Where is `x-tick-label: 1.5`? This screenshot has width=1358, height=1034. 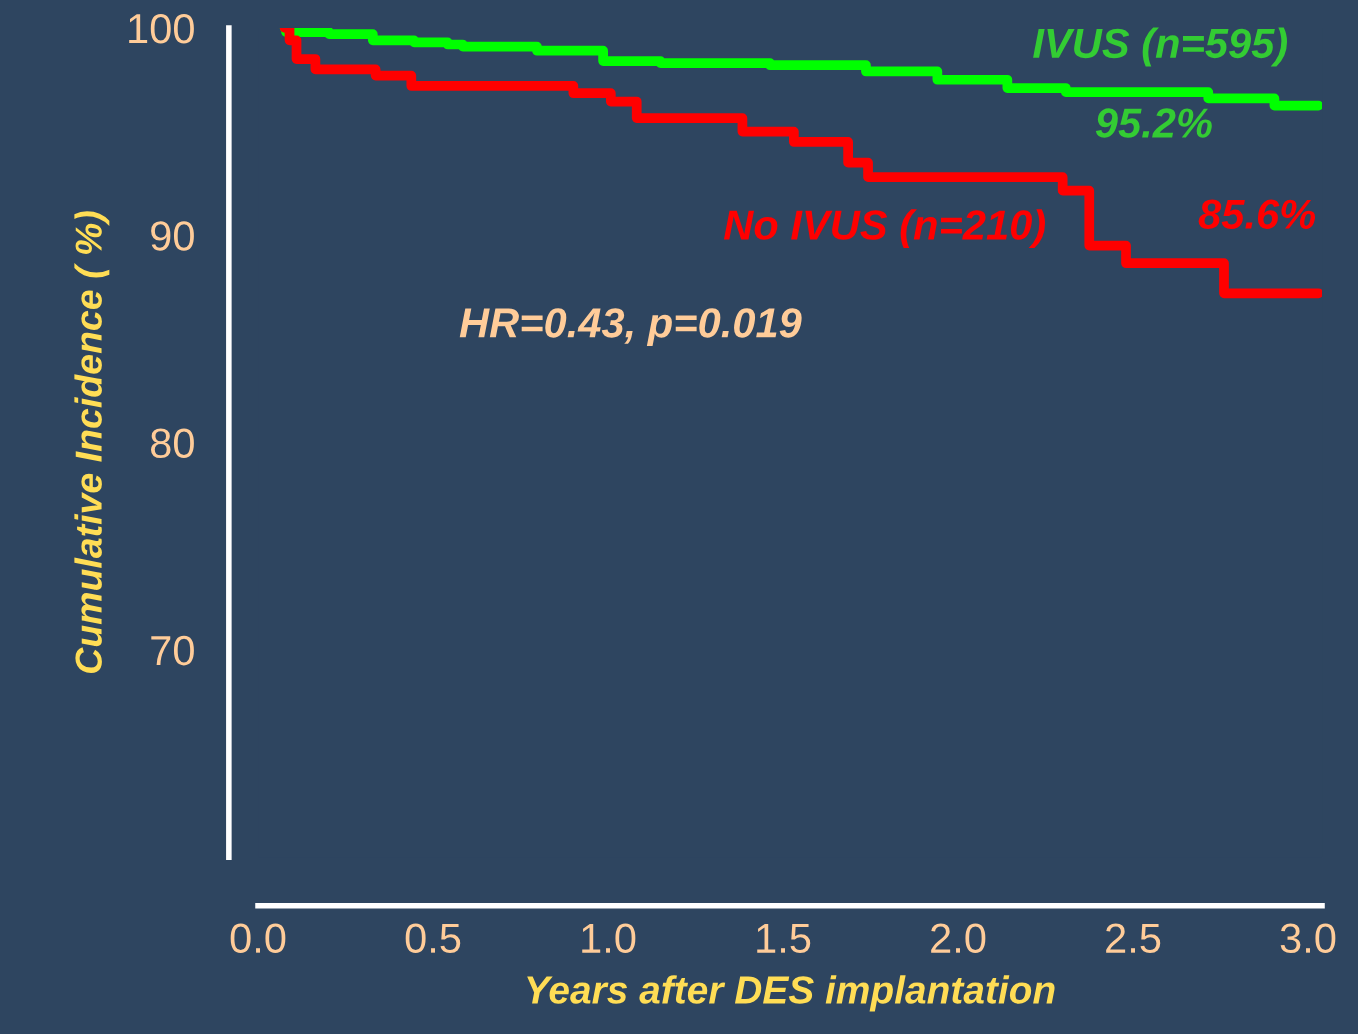 x-tick-label: 1.5 is located at coordinates (784, 938).